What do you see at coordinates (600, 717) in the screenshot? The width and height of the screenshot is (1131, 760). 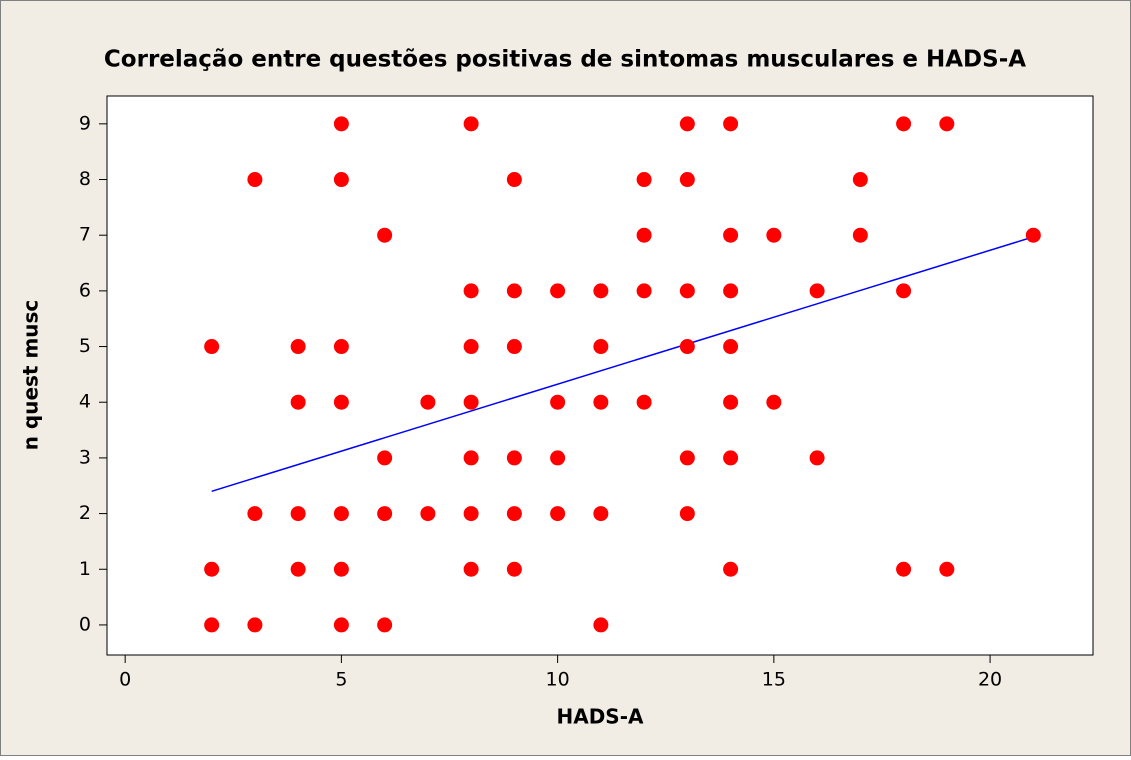 I see `x-axis-label: HADS-A` at bounding box center [600, 717].